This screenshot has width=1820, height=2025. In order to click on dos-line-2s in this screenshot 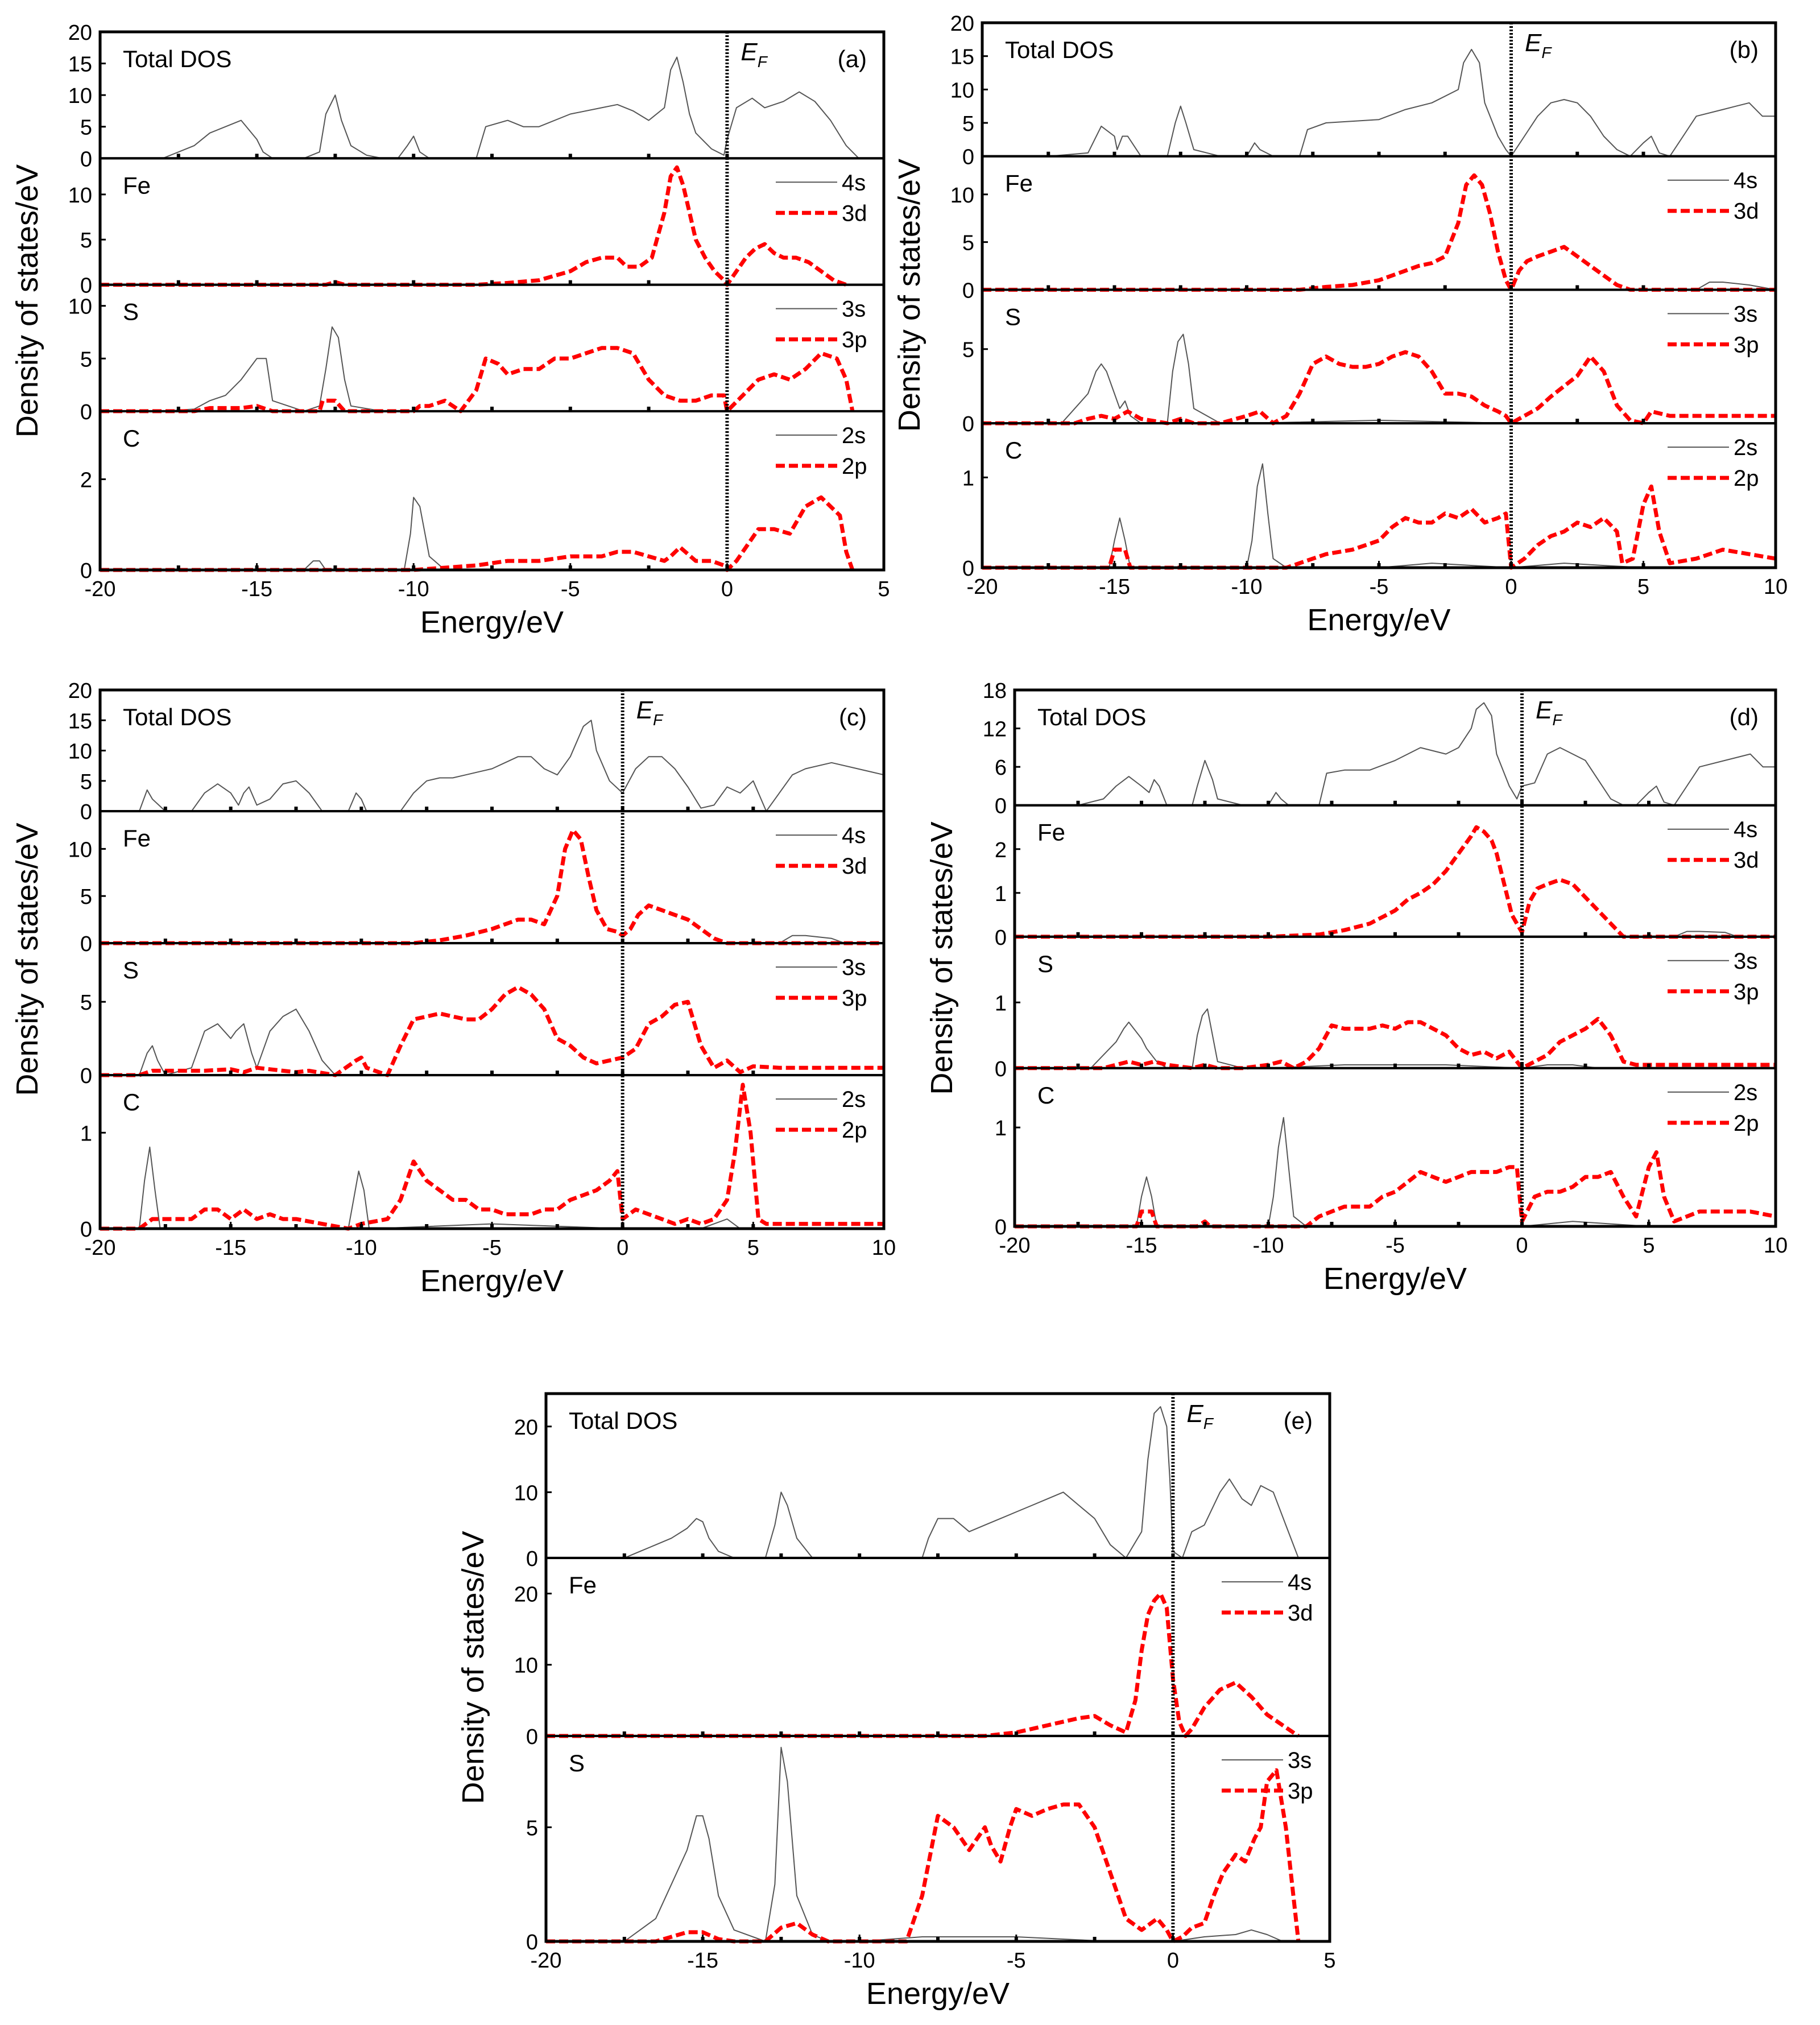, I will do `click(492, 534)`.